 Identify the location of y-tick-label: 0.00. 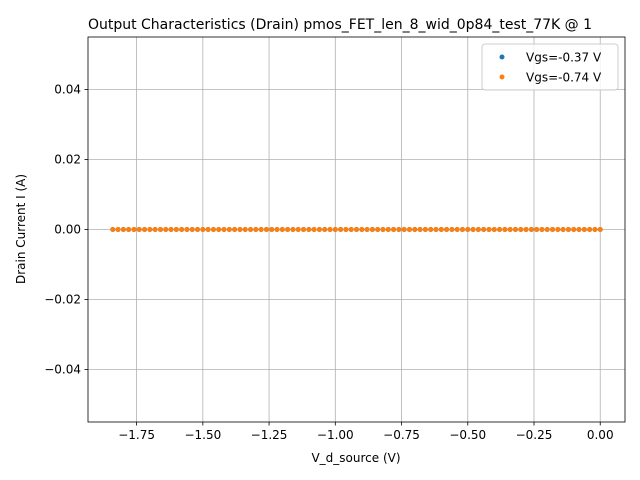
(67, 230).